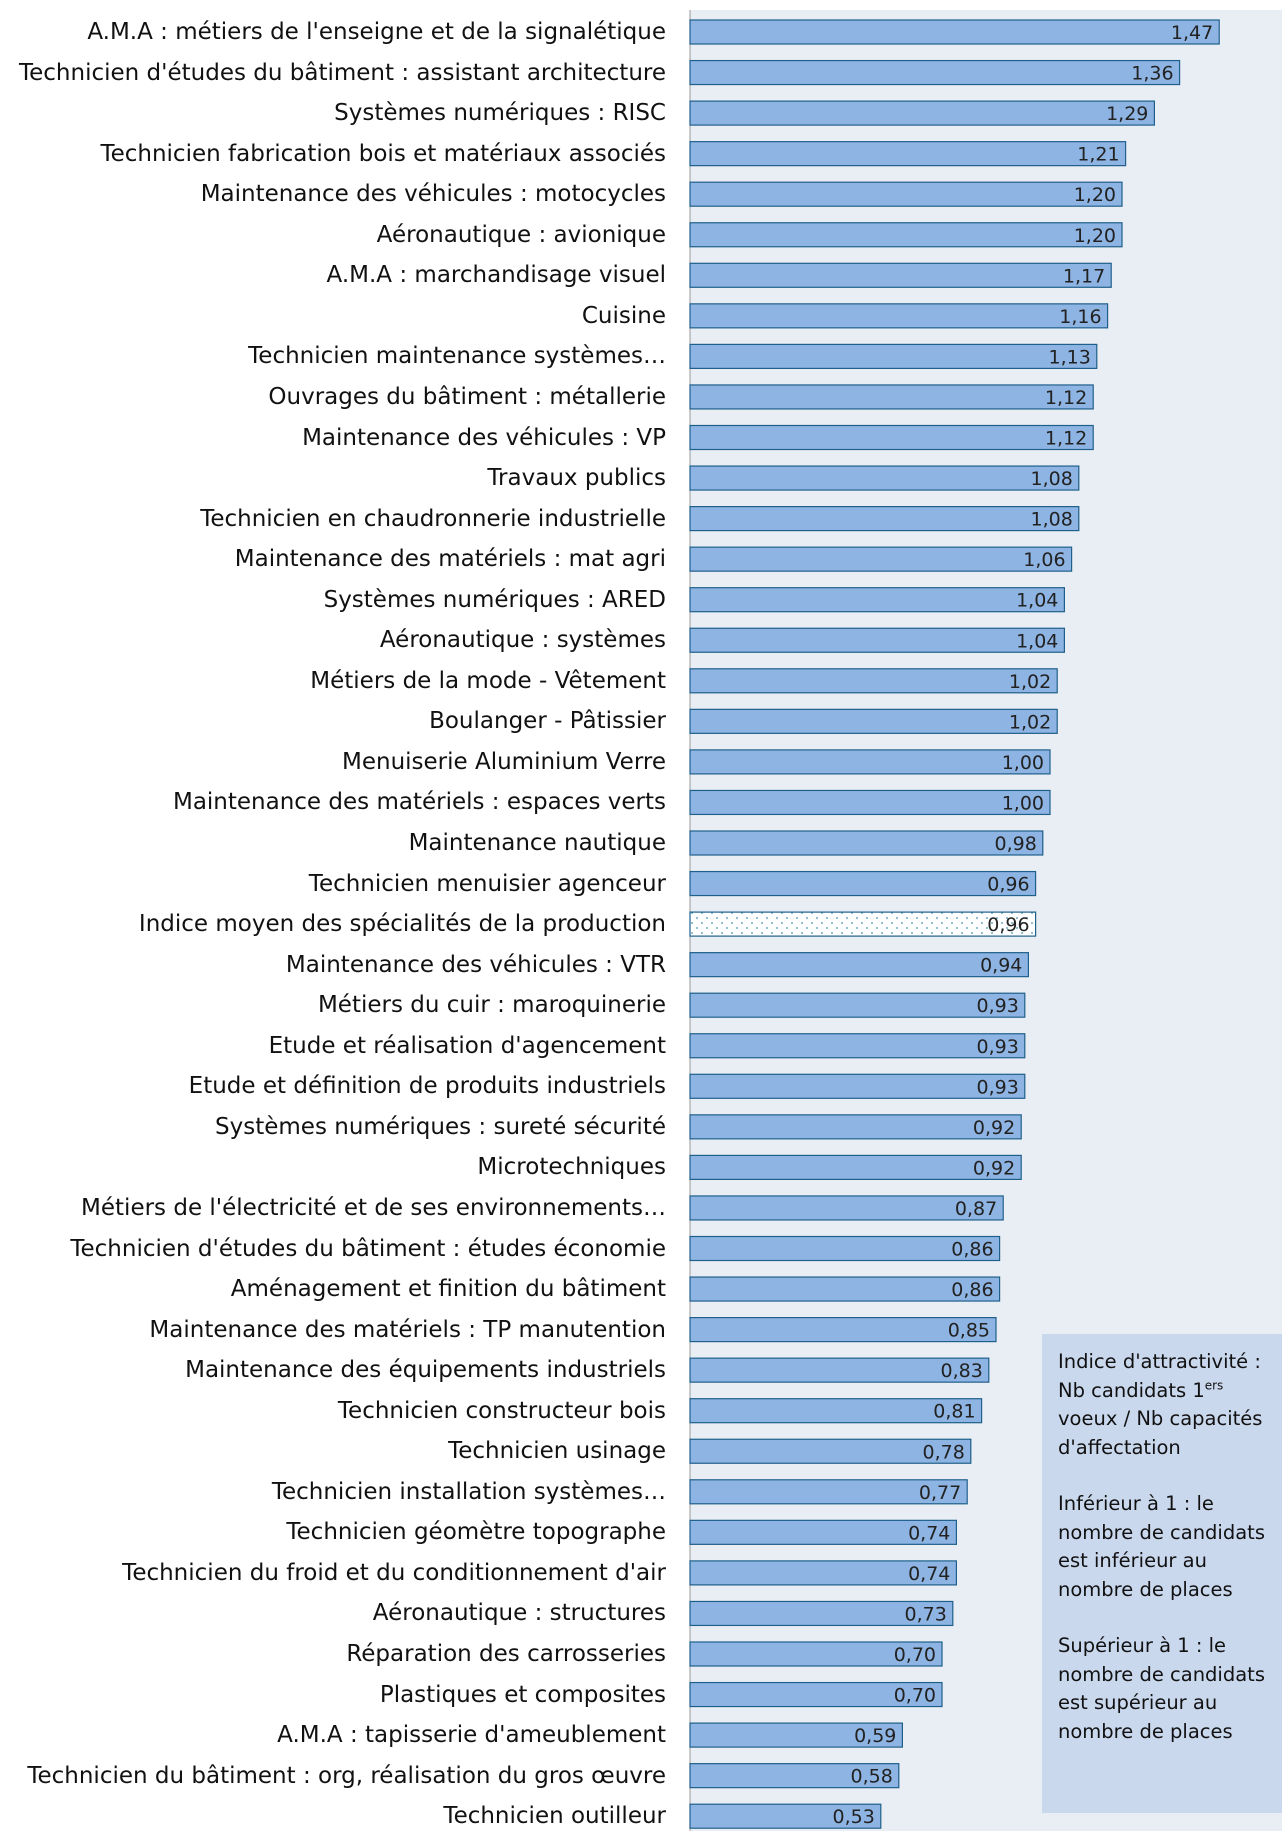  I want to click on bar-value-label: 0,92, so click(994, 1128).